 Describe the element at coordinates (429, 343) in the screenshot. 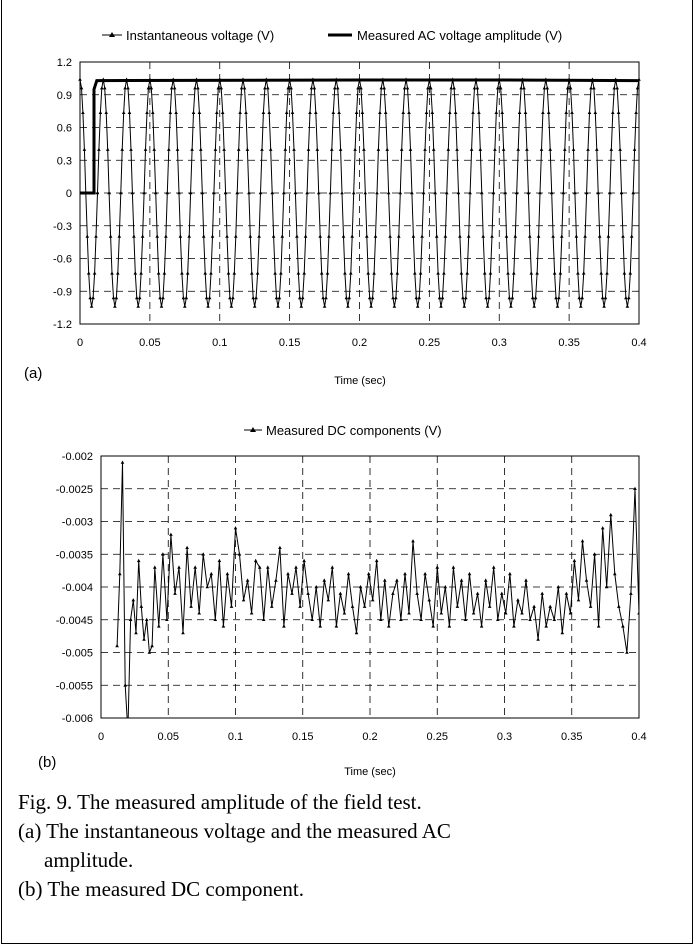

I see `x-tick-label-a: 0.25` at that location.